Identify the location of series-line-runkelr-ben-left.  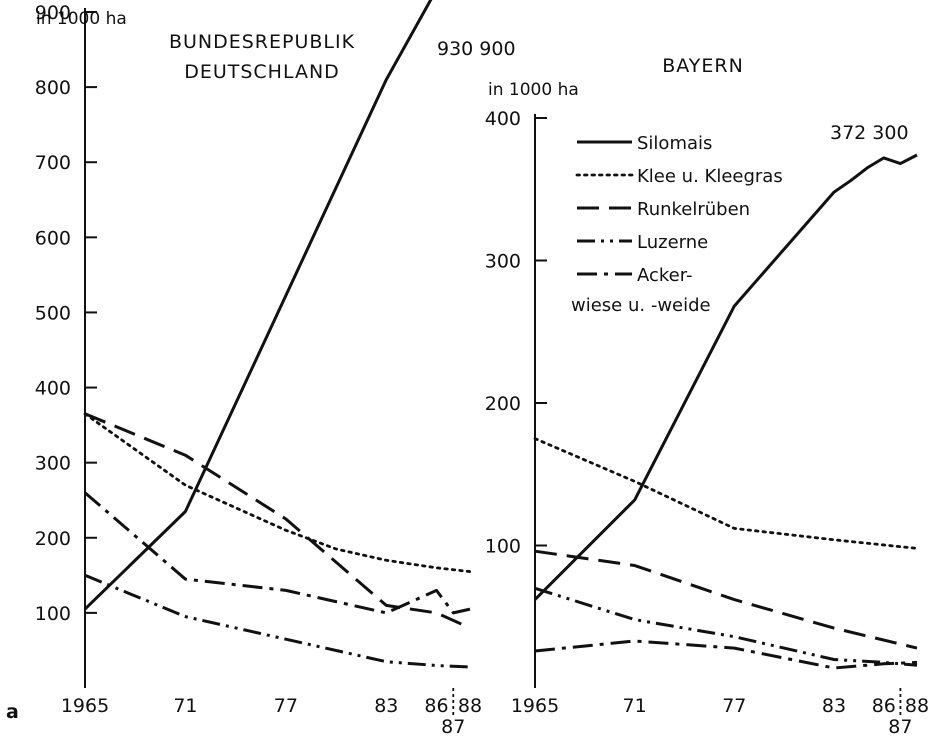
(277, 521).